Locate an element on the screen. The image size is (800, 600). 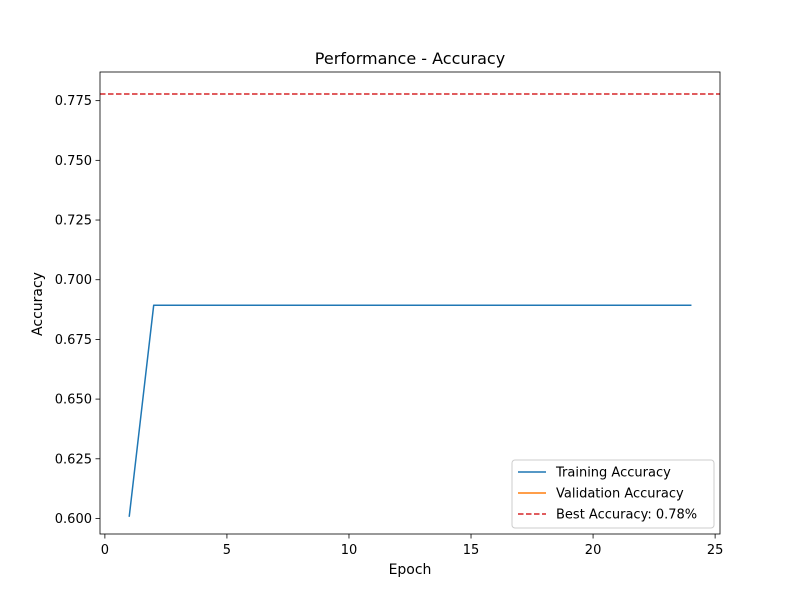
x-tick-label: 15 is located at coordinates (471, 550).